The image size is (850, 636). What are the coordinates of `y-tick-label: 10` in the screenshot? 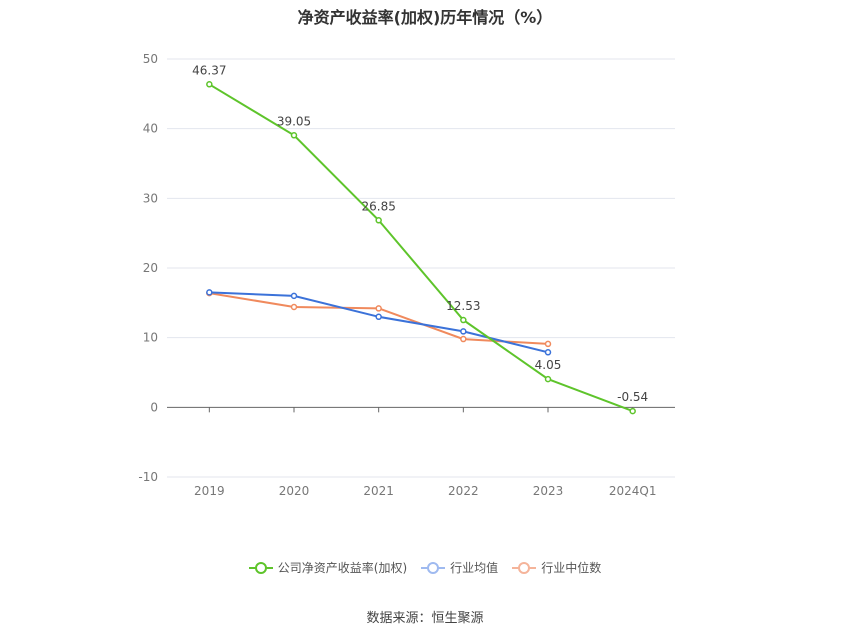 It's located at (150, 338).